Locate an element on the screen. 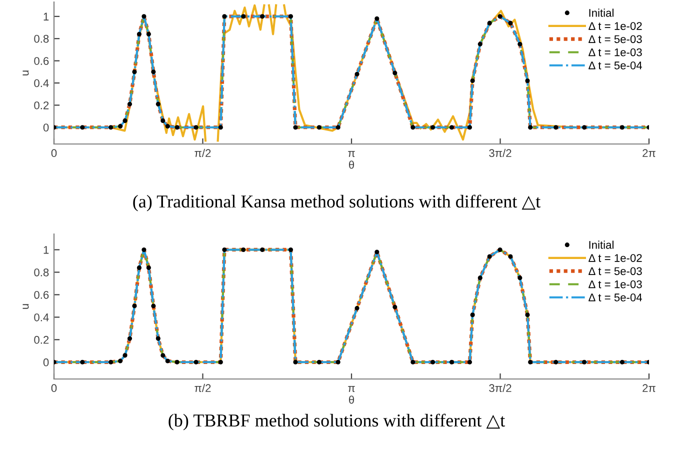  y-tick-label: 1 is located at coordinates (46, 16).